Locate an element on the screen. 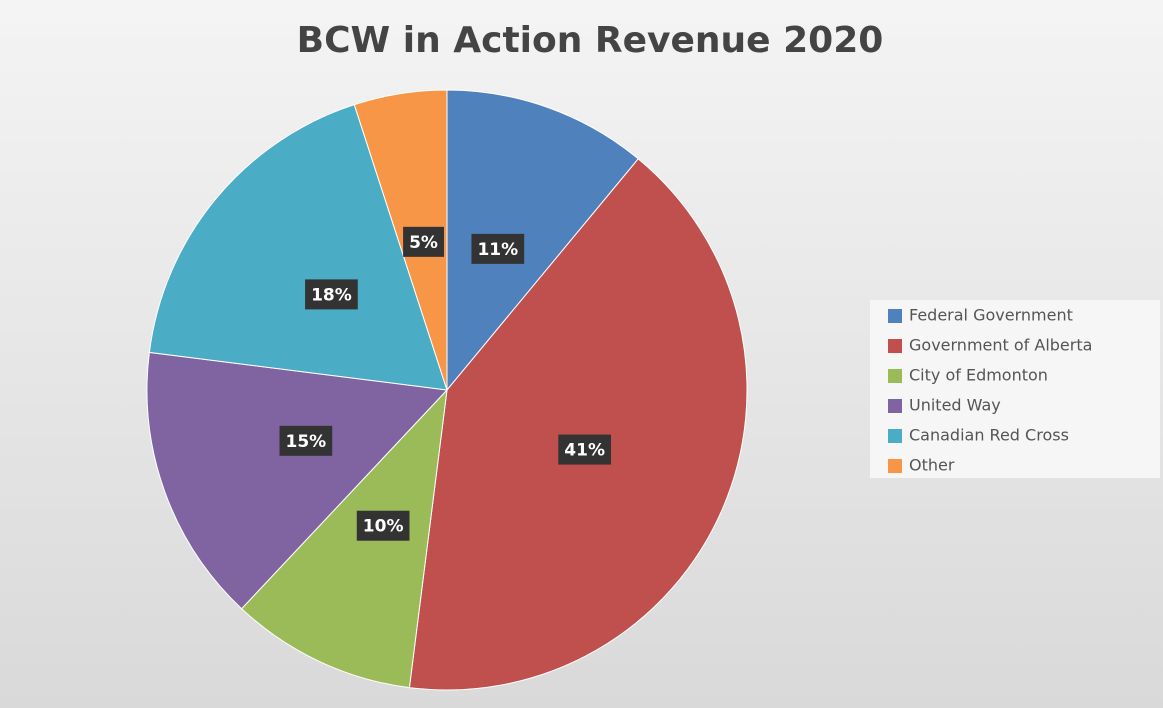 This screenshot has height=708, width=1163. legend-box is located at coordinates (1015, 389).